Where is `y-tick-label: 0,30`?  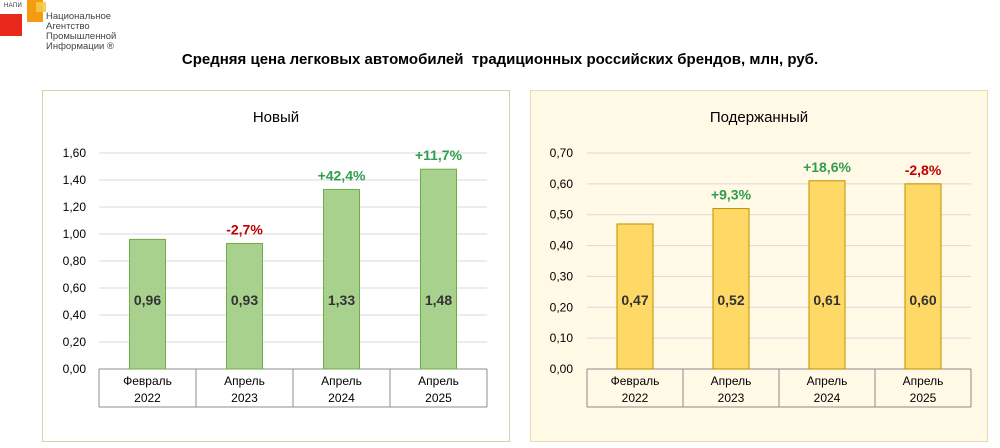
y-tick-label: 0,30 is located at coordinates (562, 276).